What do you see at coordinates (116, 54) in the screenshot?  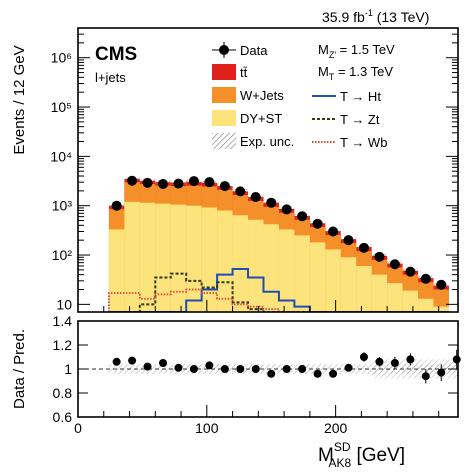 I see `cms-label: CMS` at bounding box center [116, 54].